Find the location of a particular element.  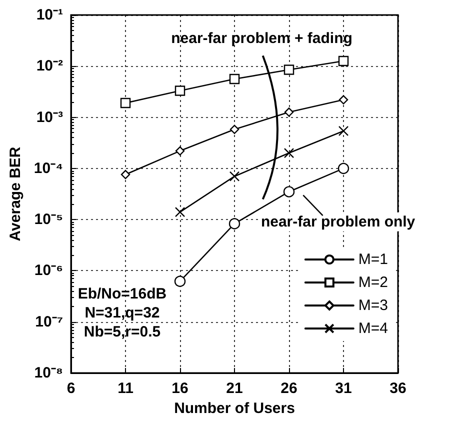

x-tick-label: 6 is located at coordinates (71, 388).